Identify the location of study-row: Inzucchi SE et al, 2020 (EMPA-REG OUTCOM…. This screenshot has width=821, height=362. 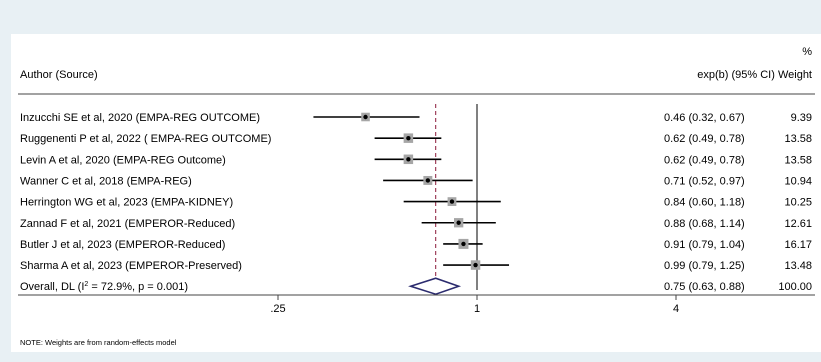
(416, 118).